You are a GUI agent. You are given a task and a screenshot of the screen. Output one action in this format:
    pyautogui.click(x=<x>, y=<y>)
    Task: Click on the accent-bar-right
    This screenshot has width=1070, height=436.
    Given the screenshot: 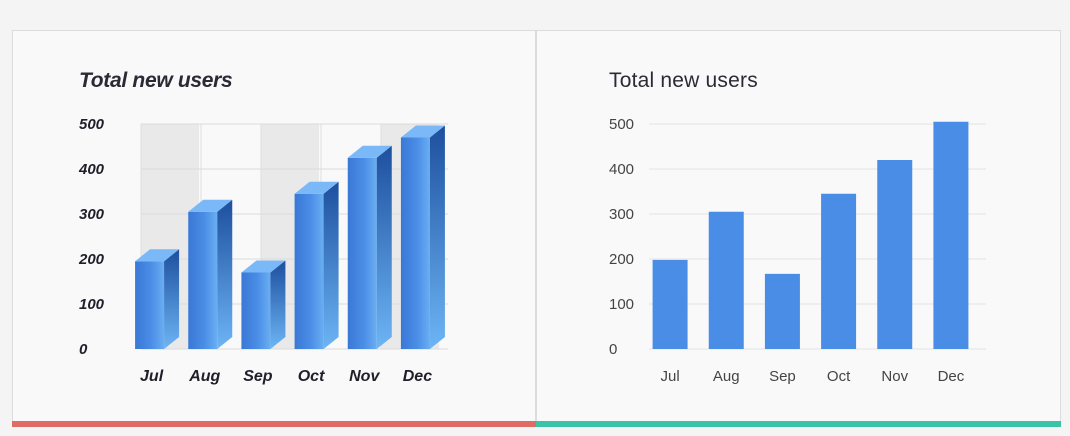 What is the action you would take?
    pyautogui.click(x=798, y=424)
    